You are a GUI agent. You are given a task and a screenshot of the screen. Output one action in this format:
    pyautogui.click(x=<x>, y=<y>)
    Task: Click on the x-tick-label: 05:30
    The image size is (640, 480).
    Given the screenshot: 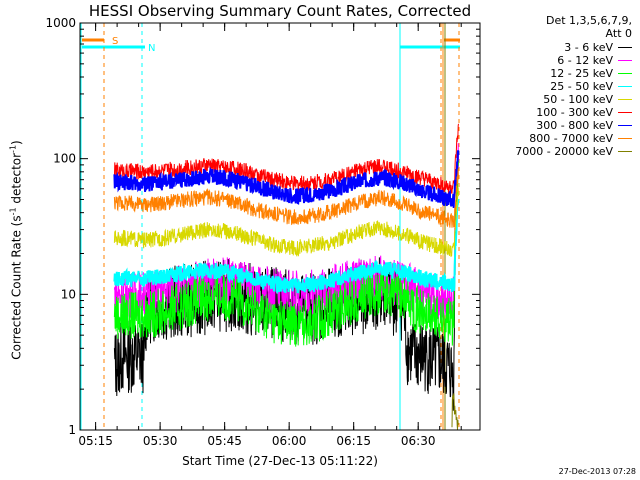 What is the action you would take?
    pyautogui.click(x=160, y=441)
    